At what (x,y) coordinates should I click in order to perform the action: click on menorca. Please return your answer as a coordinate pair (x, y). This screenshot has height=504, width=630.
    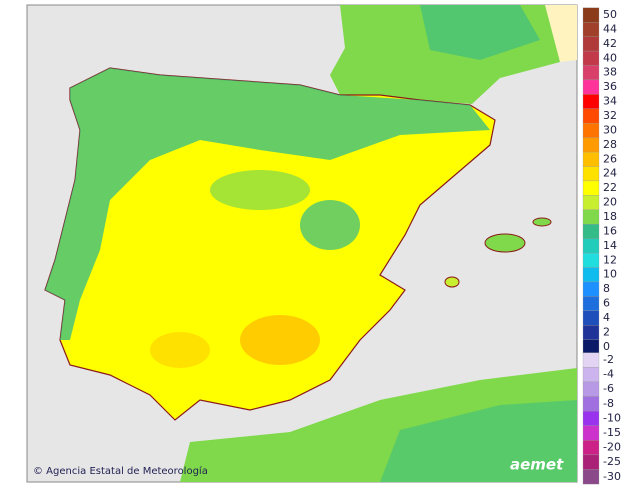
    Looking at the image, I should click on (542, 222).